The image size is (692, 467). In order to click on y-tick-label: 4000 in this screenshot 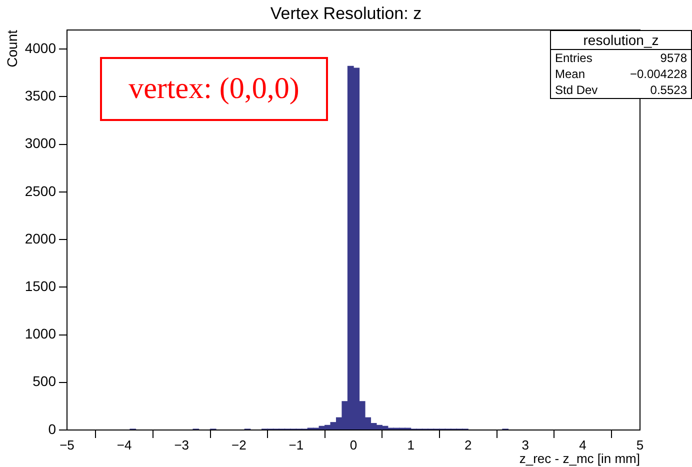, I will do `click(40, 48)`.